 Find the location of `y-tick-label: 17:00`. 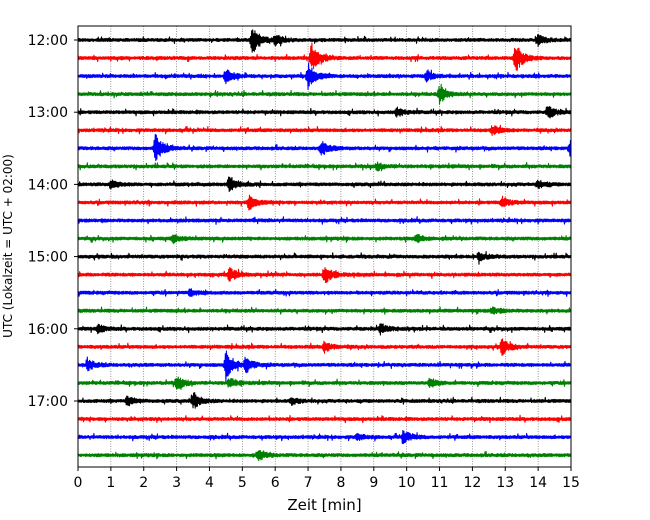

y-tick-label: 17:00 is located at coordinates (48, 402).